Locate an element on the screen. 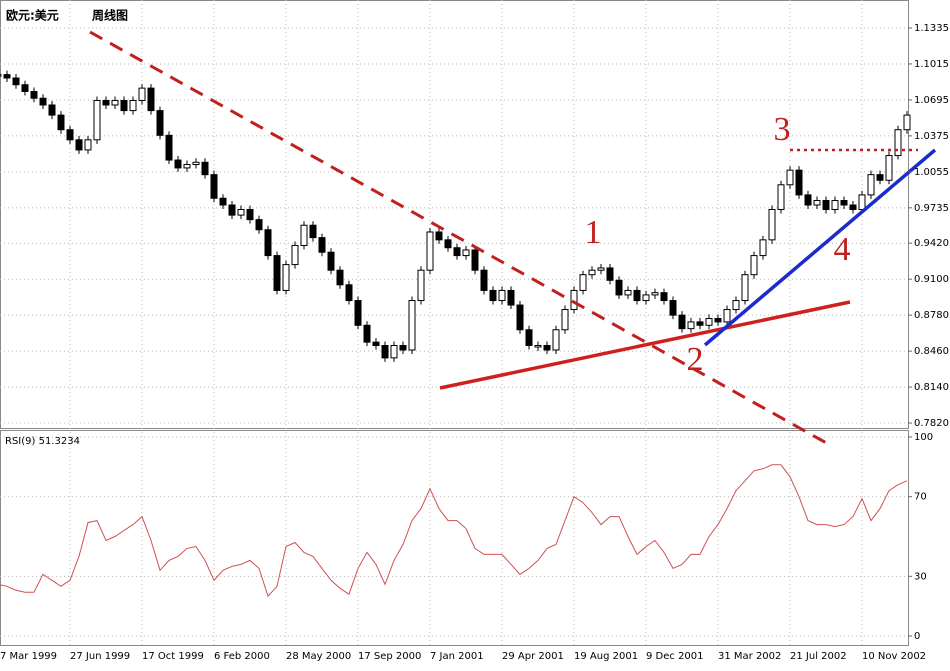 The image size is (950, 671). x-tick-label: 9 Dec 2001 is located at coordinates (675, 656).